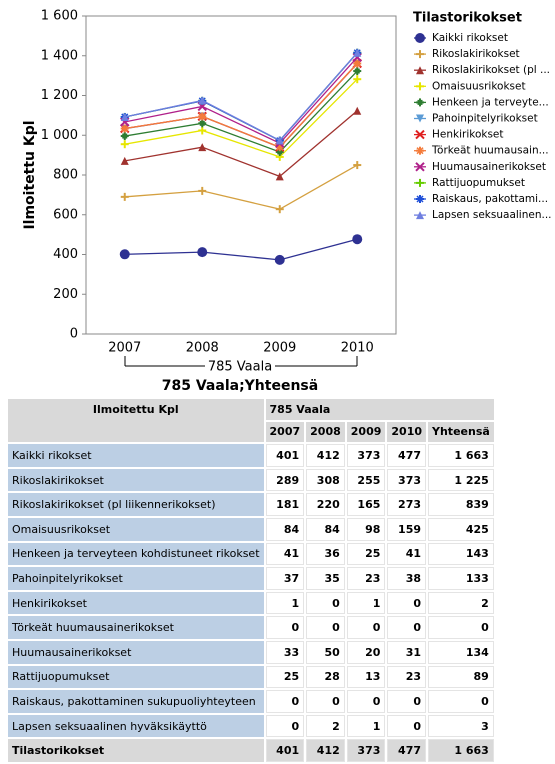 Image resolution: width=555 pixels, height=764 pixels. I want to click on legend-title: Tilastorikokset, so click(467, 18).